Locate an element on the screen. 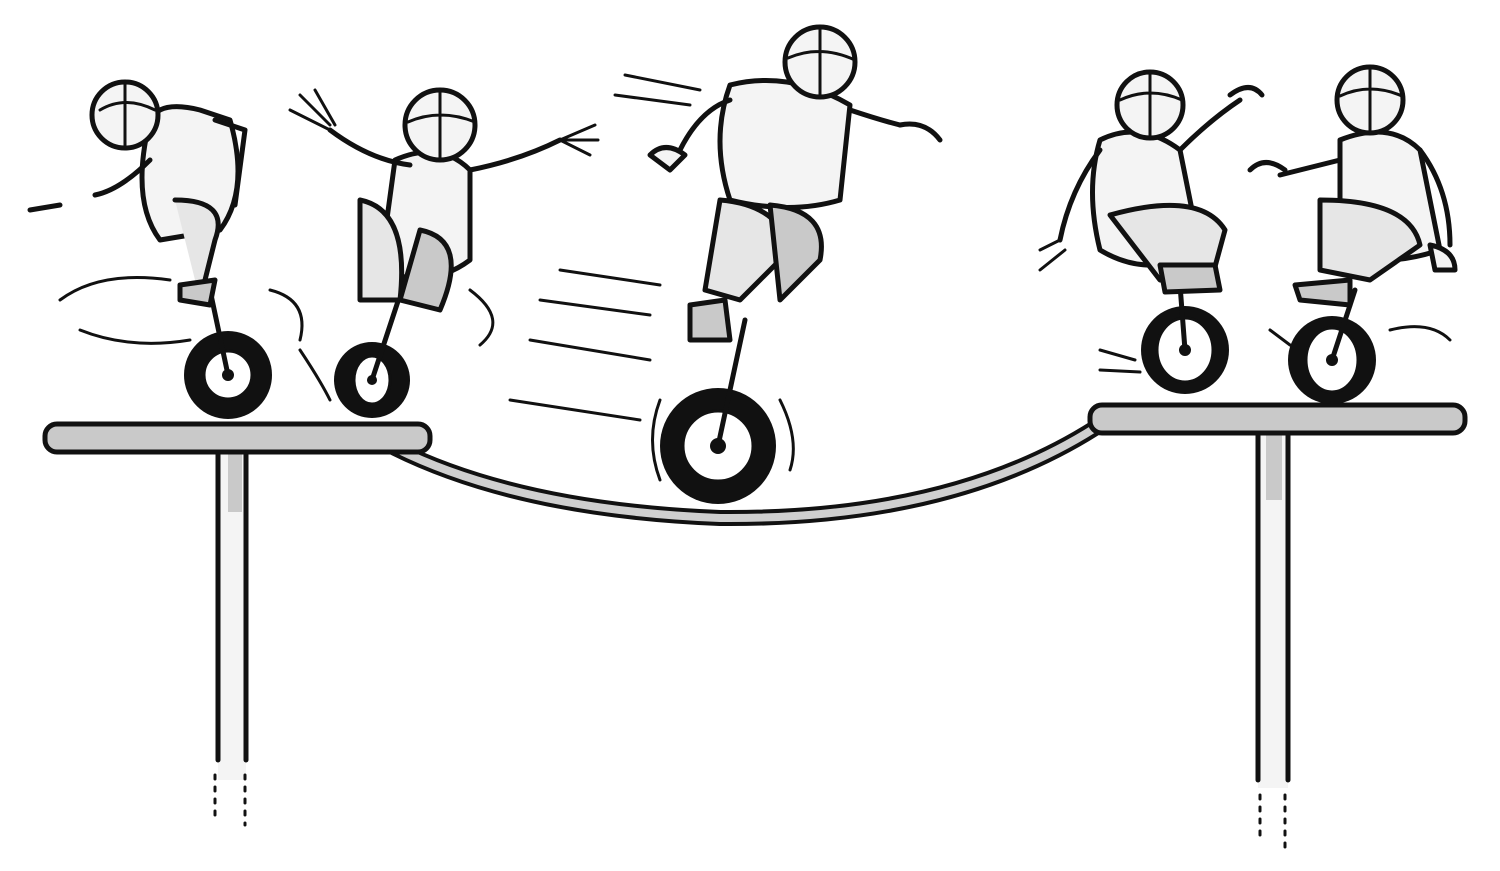  right-platform is located at coordinates (1277, 419).